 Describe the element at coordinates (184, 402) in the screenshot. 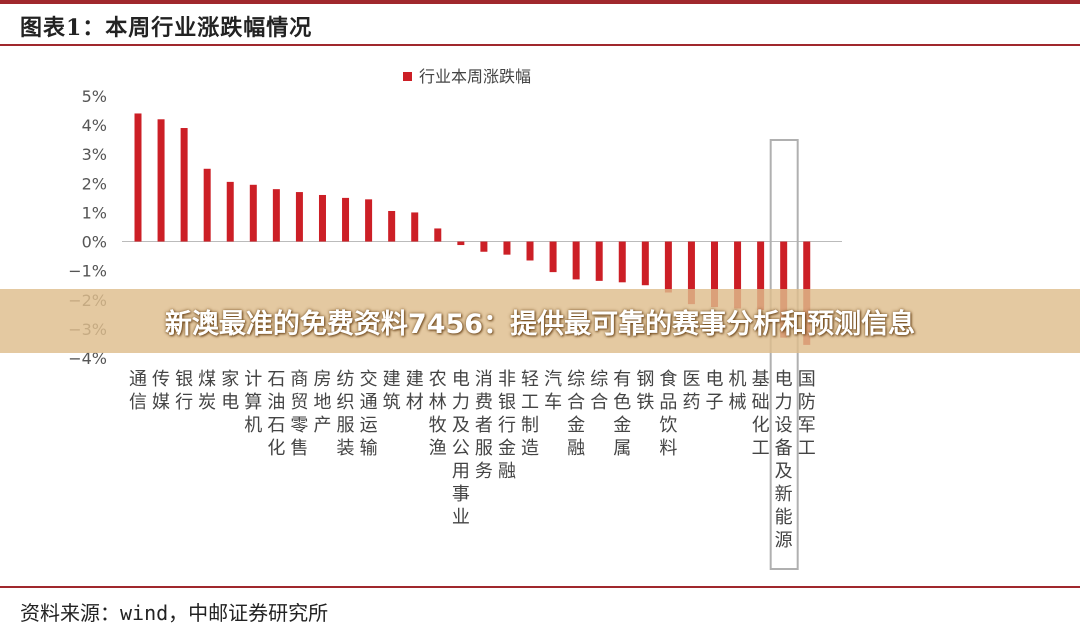

I see `x-tick-label: 行` at that location.